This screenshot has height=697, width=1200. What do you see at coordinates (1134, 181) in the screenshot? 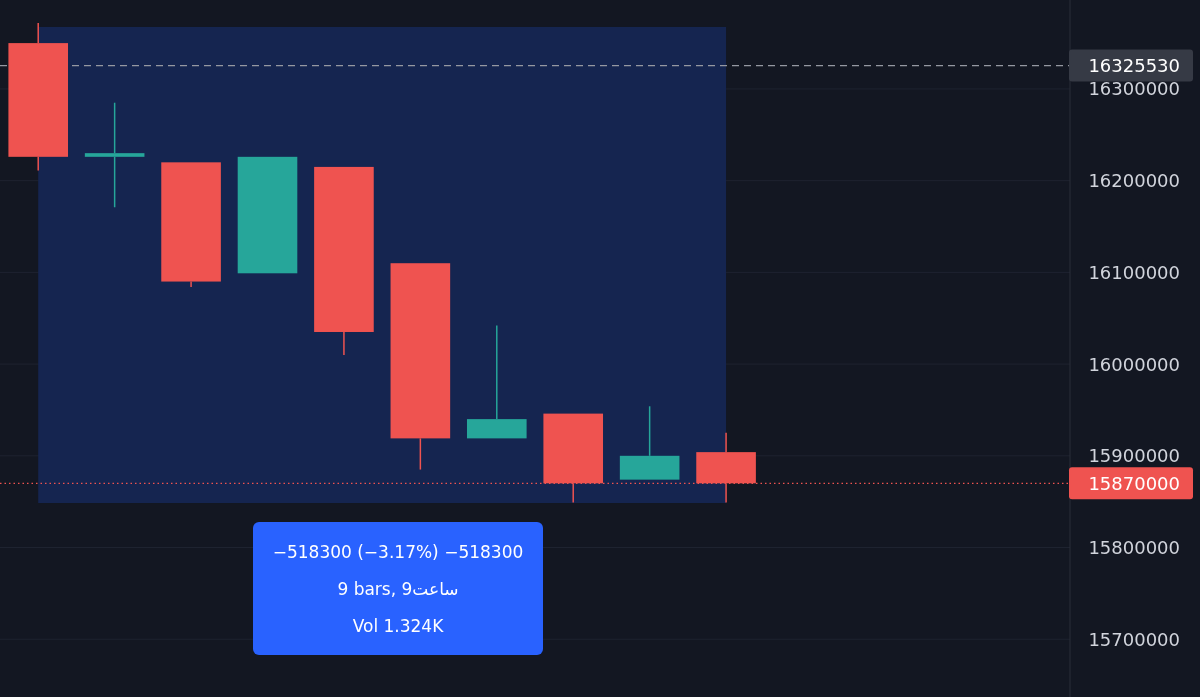
I see `y-tick-label: 16200000` at bounding box center [1134, 181].